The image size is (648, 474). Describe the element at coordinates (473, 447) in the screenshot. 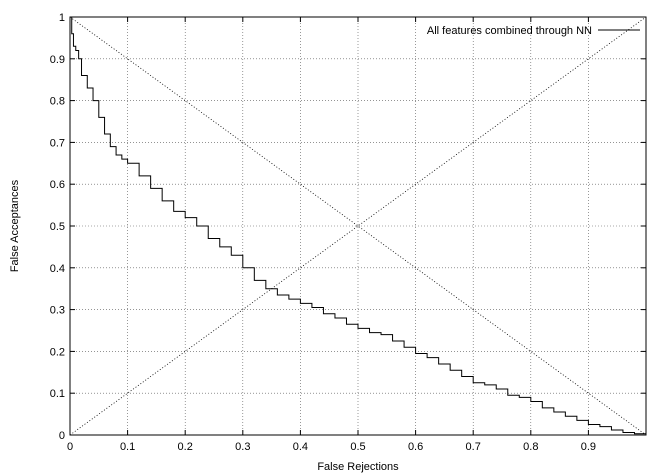

I see `x-tick-label: 0.7` at that location.